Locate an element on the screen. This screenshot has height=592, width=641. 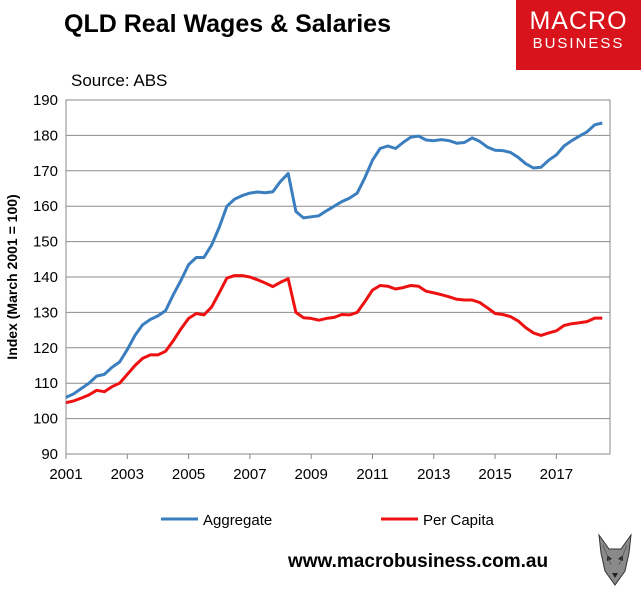
y-axis-label: Index (March 2001 = 100) is located at coordinates (12, 276).